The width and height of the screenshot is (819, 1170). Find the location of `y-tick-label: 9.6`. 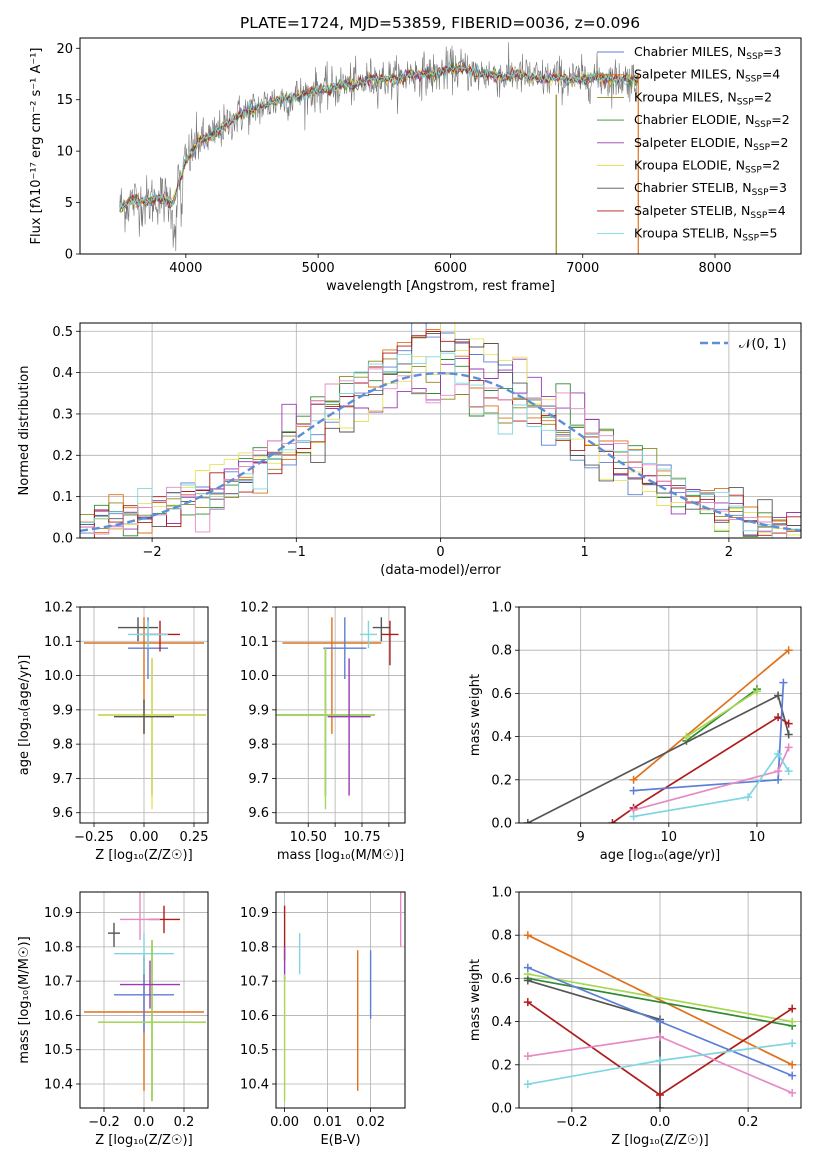

y-tick-label: 9.6 is located at coordinates (258, 813).